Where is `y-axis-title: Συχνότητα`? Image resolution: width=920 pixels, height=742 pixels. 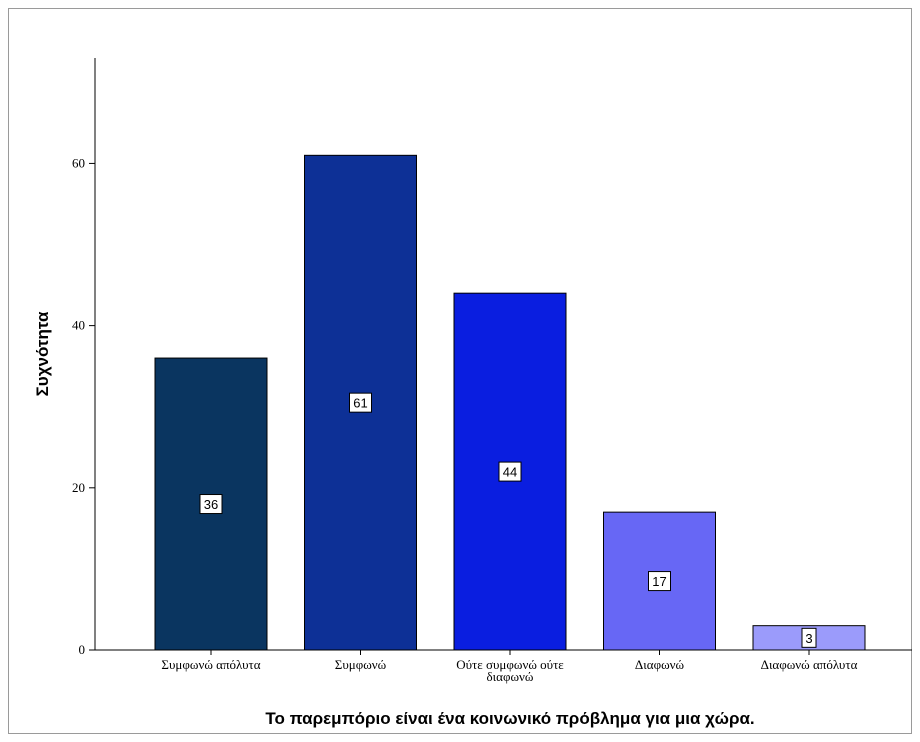
y-axis-title: Συχνότητα is located at coordinates (42, 353).